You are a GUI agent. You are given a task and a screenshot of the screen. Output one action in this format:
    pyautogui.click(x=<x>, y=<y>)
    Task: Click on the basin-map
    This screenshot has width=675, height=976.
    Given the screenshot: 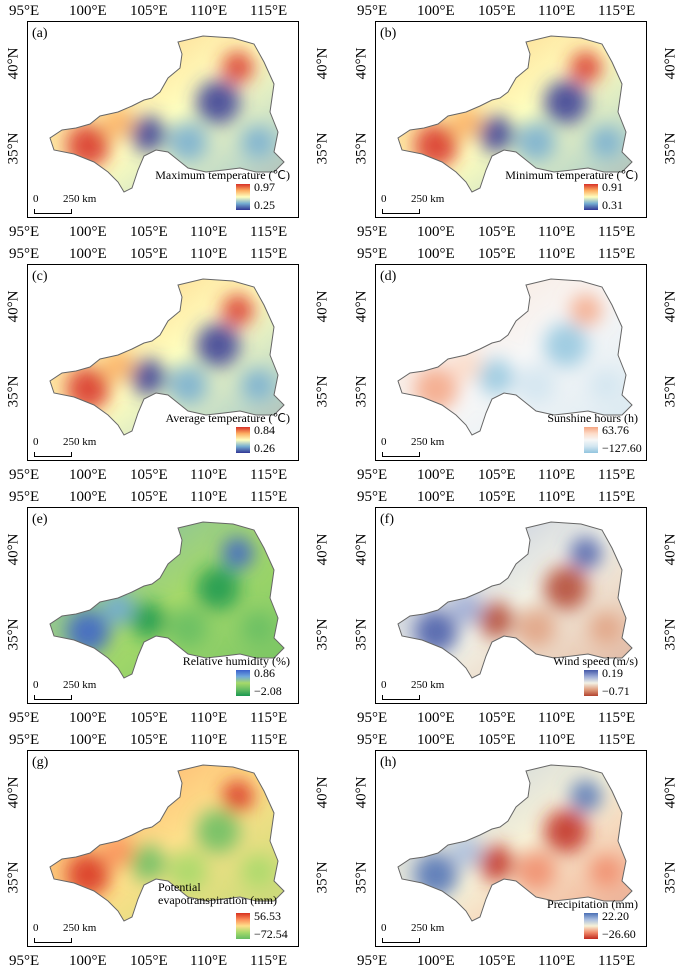 What is the action you would take?
    pyautogui.click(x=515, y=114)
    